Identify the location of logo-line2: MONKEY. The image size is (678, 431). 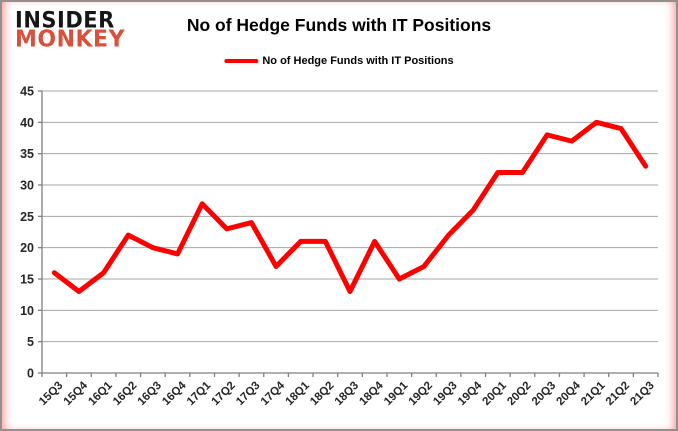
(70, 39).